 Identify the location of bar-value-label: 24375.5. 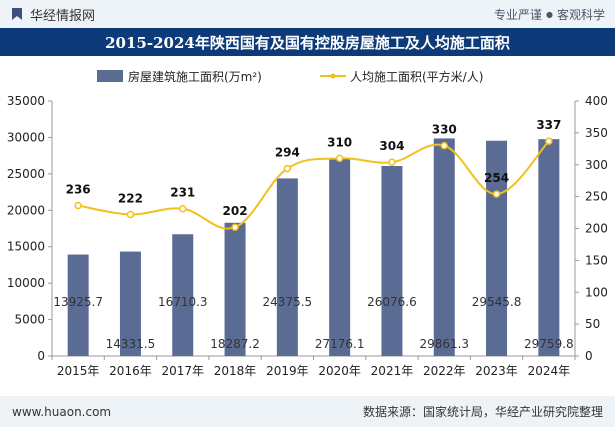
(288, 302).